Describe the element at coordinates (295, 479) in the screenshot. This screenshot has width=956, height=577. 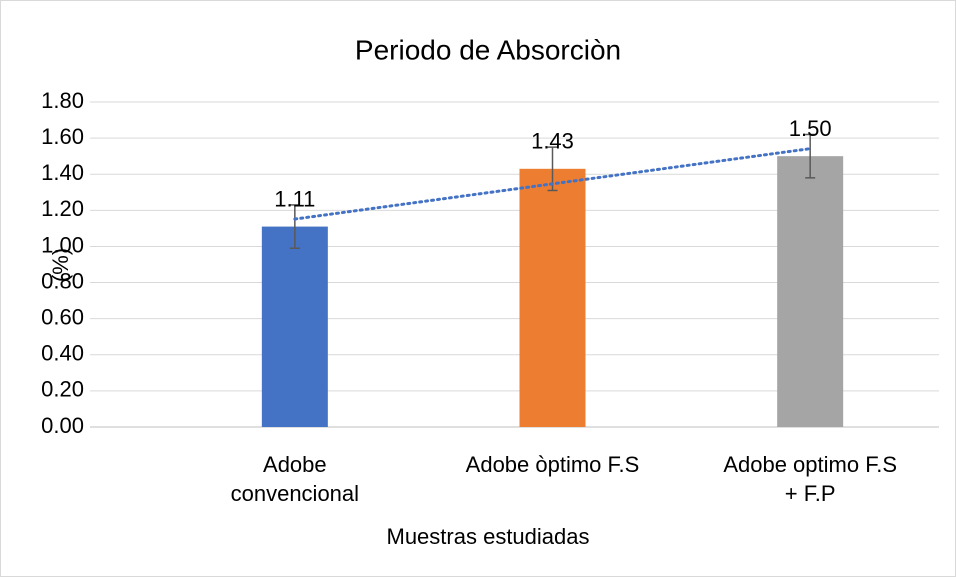
I see `x-tick-label: Adobe convencional` at that location.